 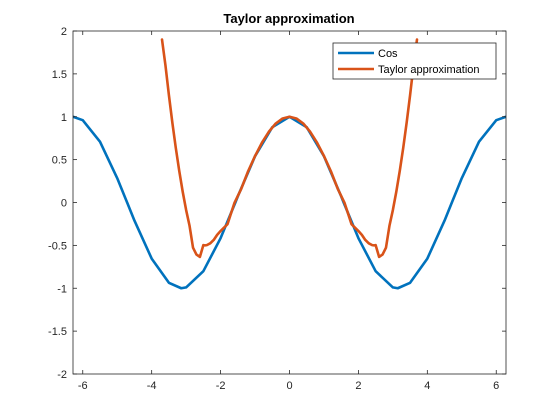 What do you see at coordinates (62, 375) in the screenshot?
I see `y-tick-label: -2` at bounding box center [62, 375].